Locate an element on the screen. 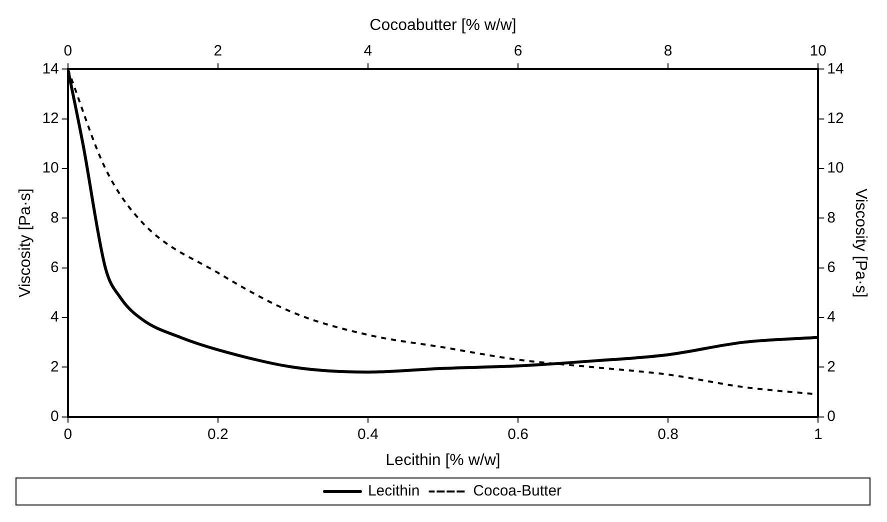 Image resolution: width=887 pixels, height=522 pixels. y2-tick-label: 8 is located at coordinates (831, 217).